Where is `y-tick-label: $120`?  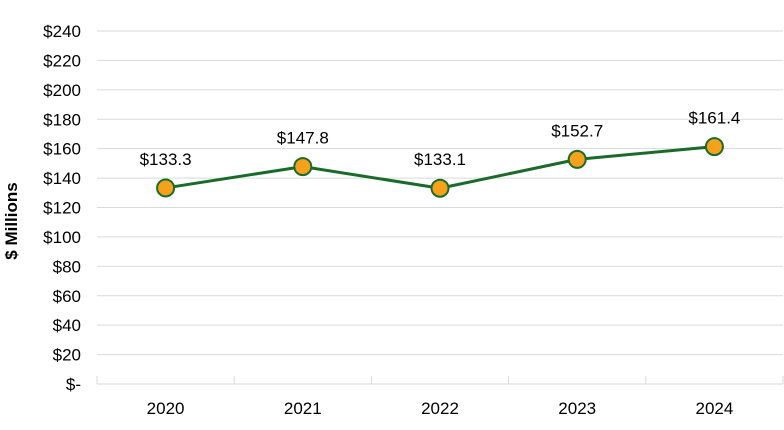 y-tick-label: $120 is located at coordinates (62, 208).